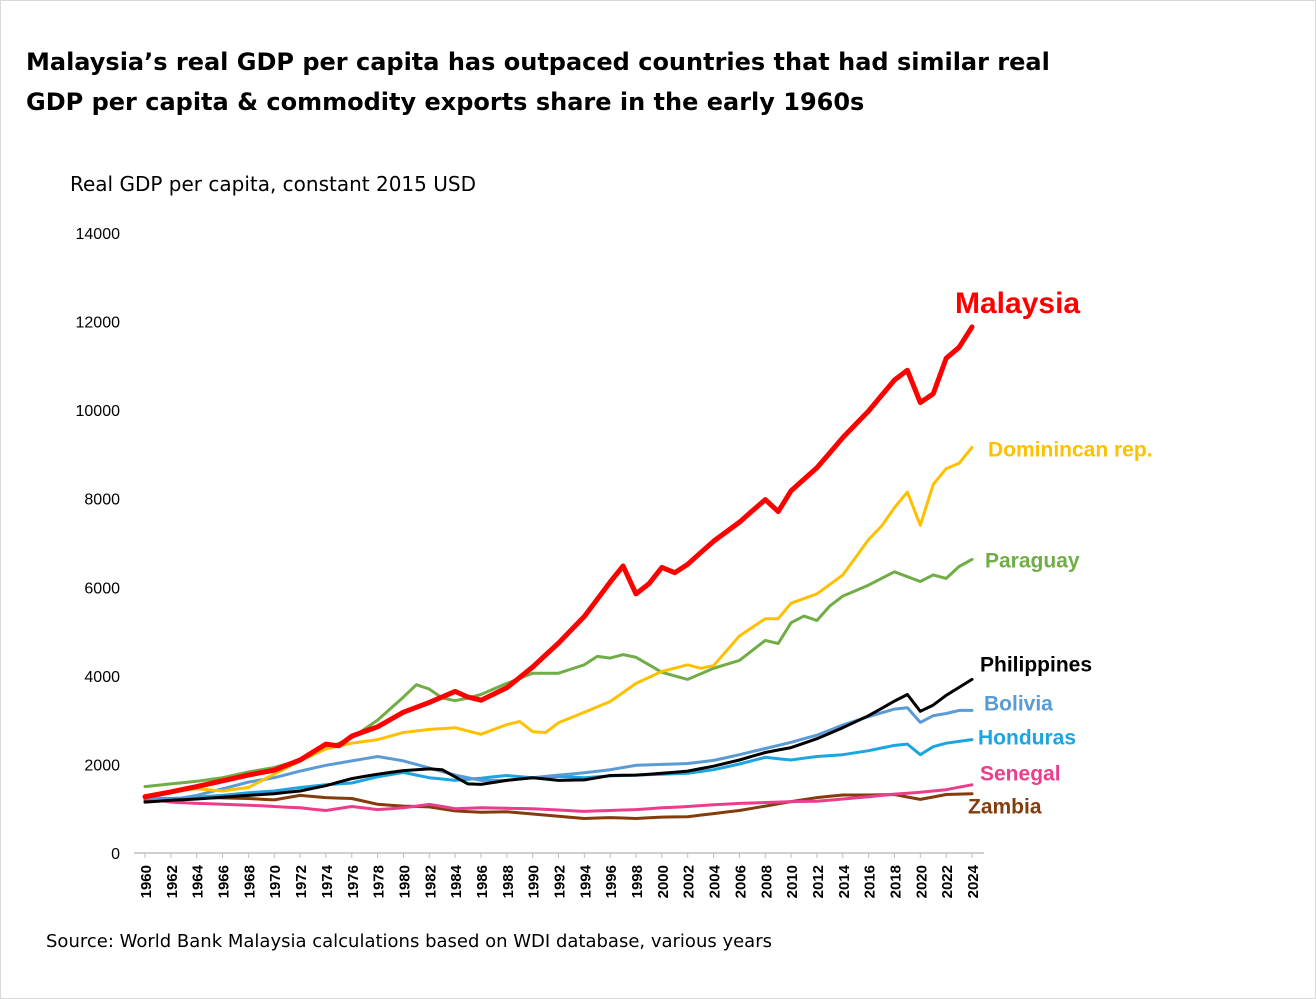 Image resolution: width=1316 pixels, height=999 pixels. Describe the element at coordinates (611, 881) in the screenshot. I see `x-tick-label: 1996` at that location.